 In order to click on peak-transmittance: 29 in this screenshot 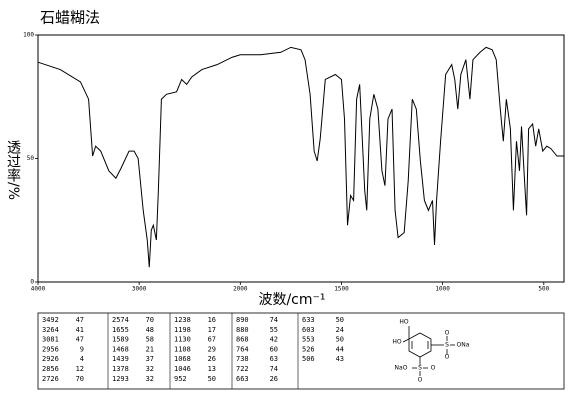, I will do `click(212, 349)`.